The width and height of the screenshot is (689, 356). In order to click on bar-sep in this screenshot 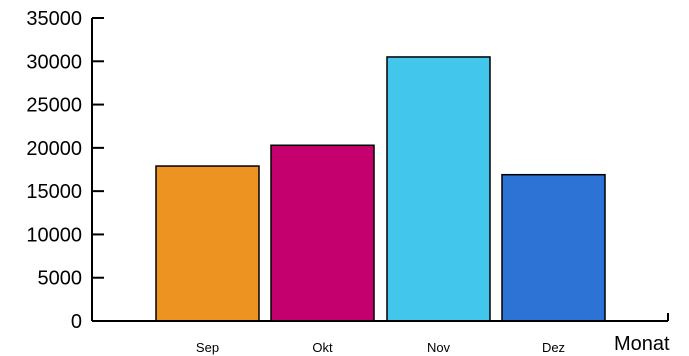, I will do `click(207, 243)`.